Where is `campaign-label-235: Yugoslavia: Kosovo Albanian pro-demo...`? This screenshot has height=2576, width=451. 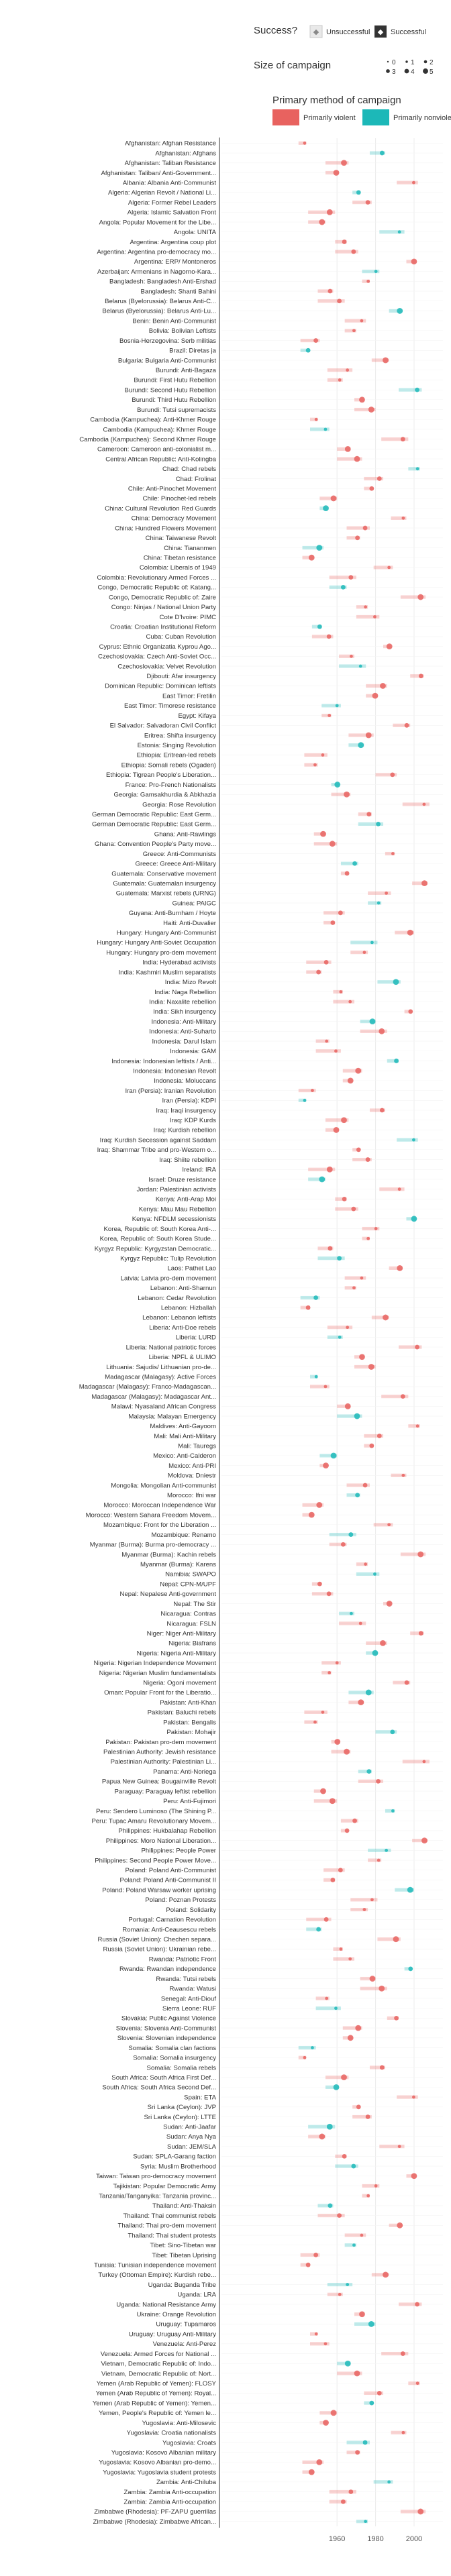
campaign-label-235: Yugoslavia: Kosovo Albanian pro-demo... is located at coordinates (157, 2463).